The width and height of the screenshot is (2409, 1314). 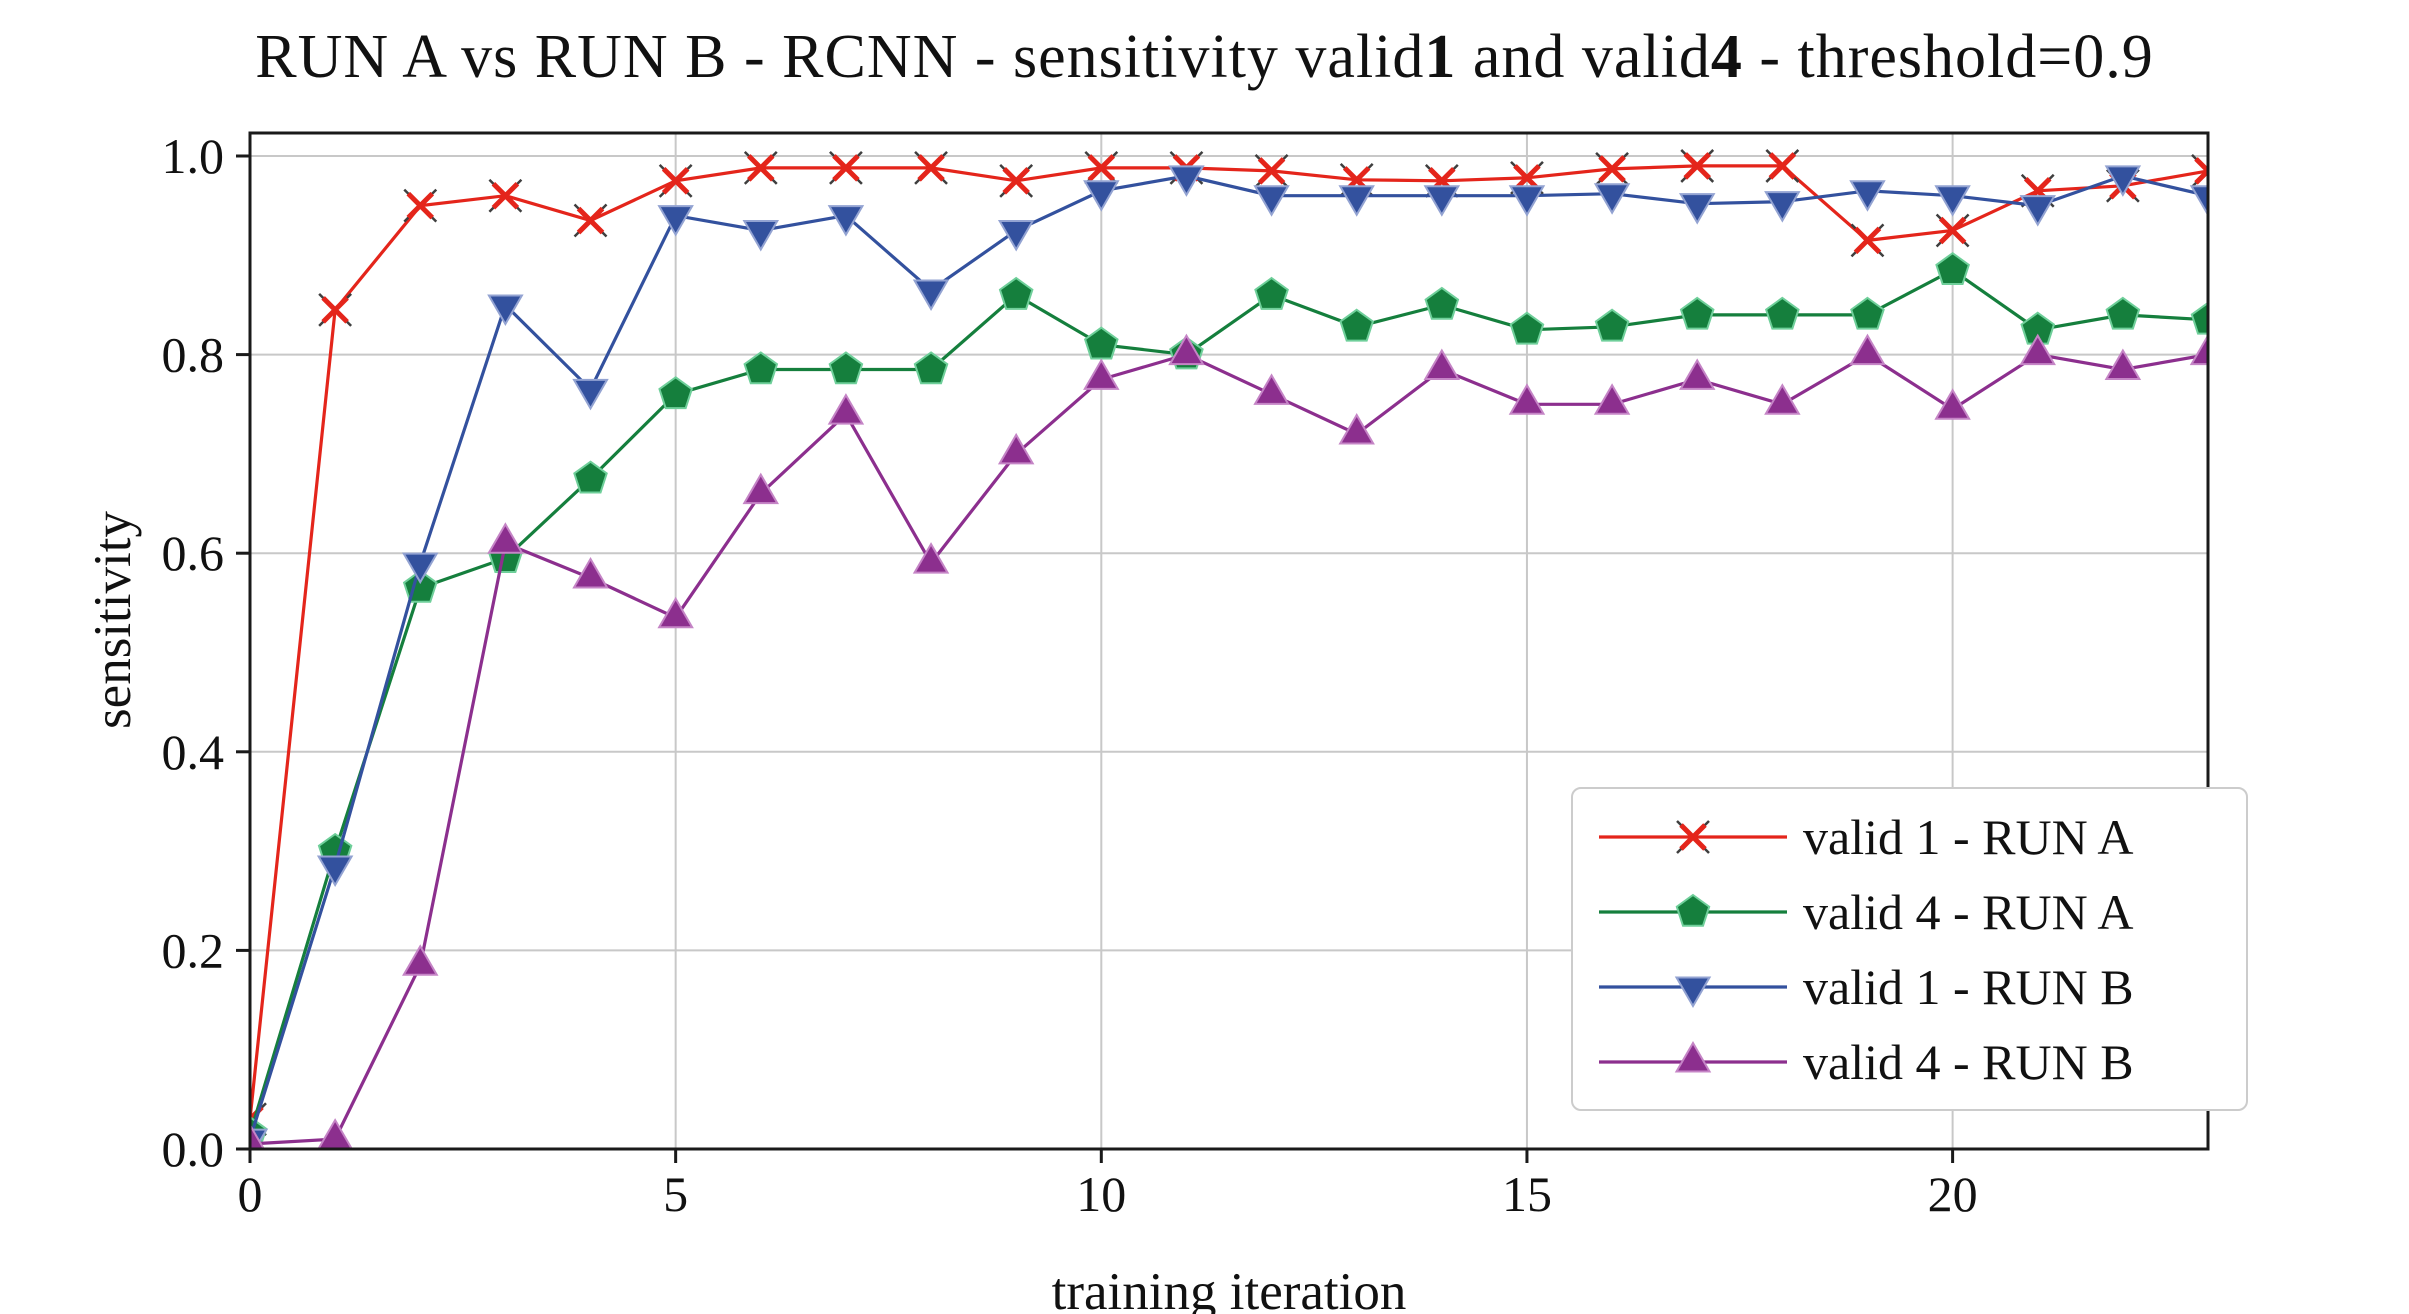 I want to click on y-tick-label: 0.2, so click(x=193, y=950).